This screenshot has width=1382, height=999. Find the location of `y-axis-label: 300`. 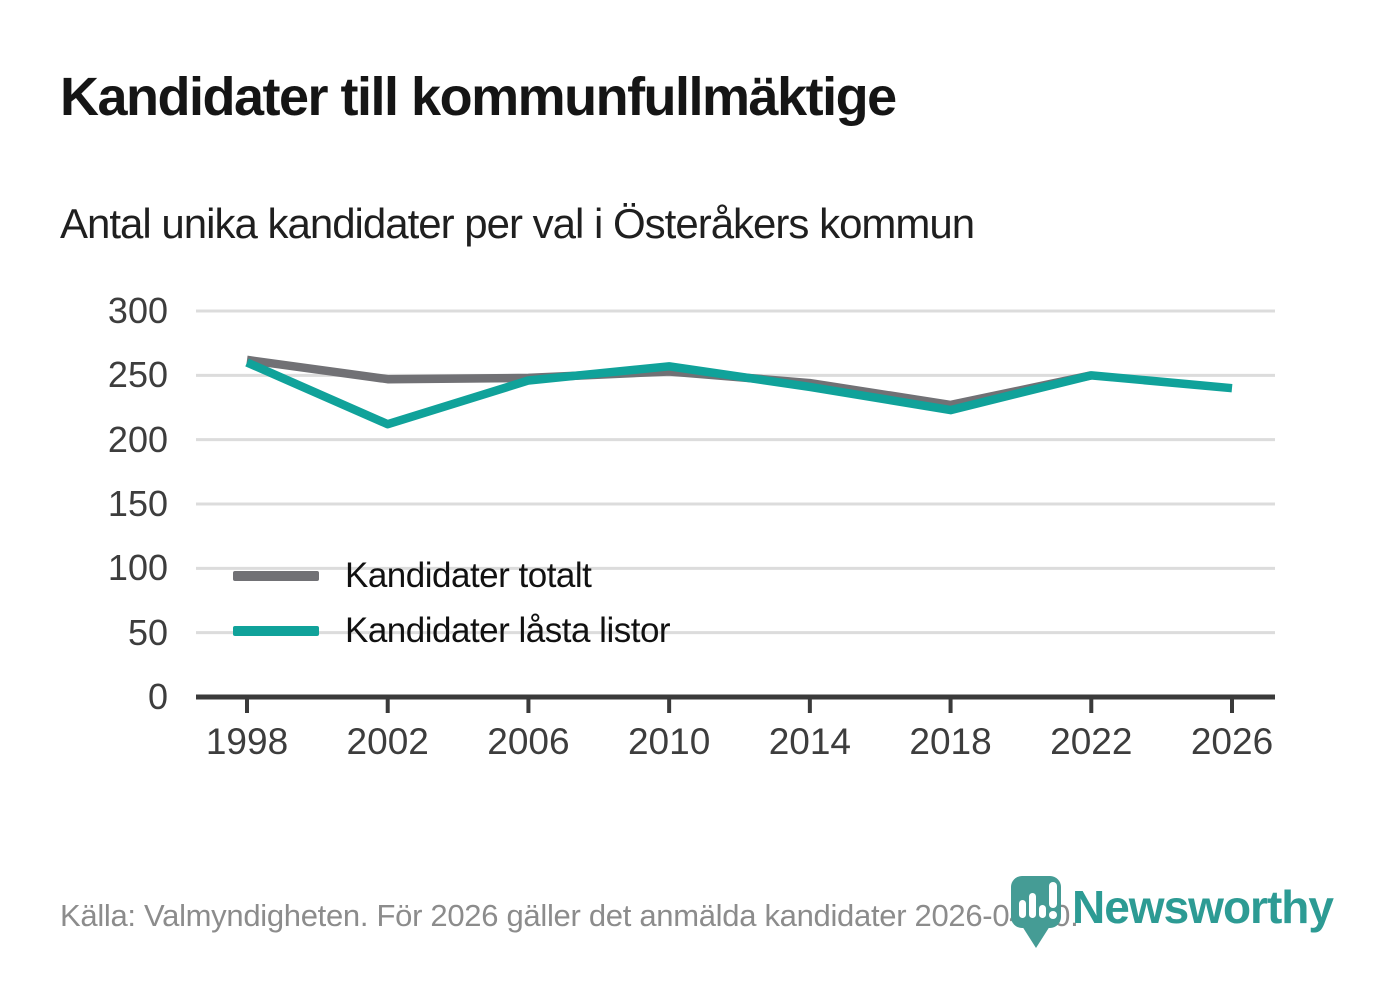

y-axis-label: 300 is located at coordinates (137, 310).